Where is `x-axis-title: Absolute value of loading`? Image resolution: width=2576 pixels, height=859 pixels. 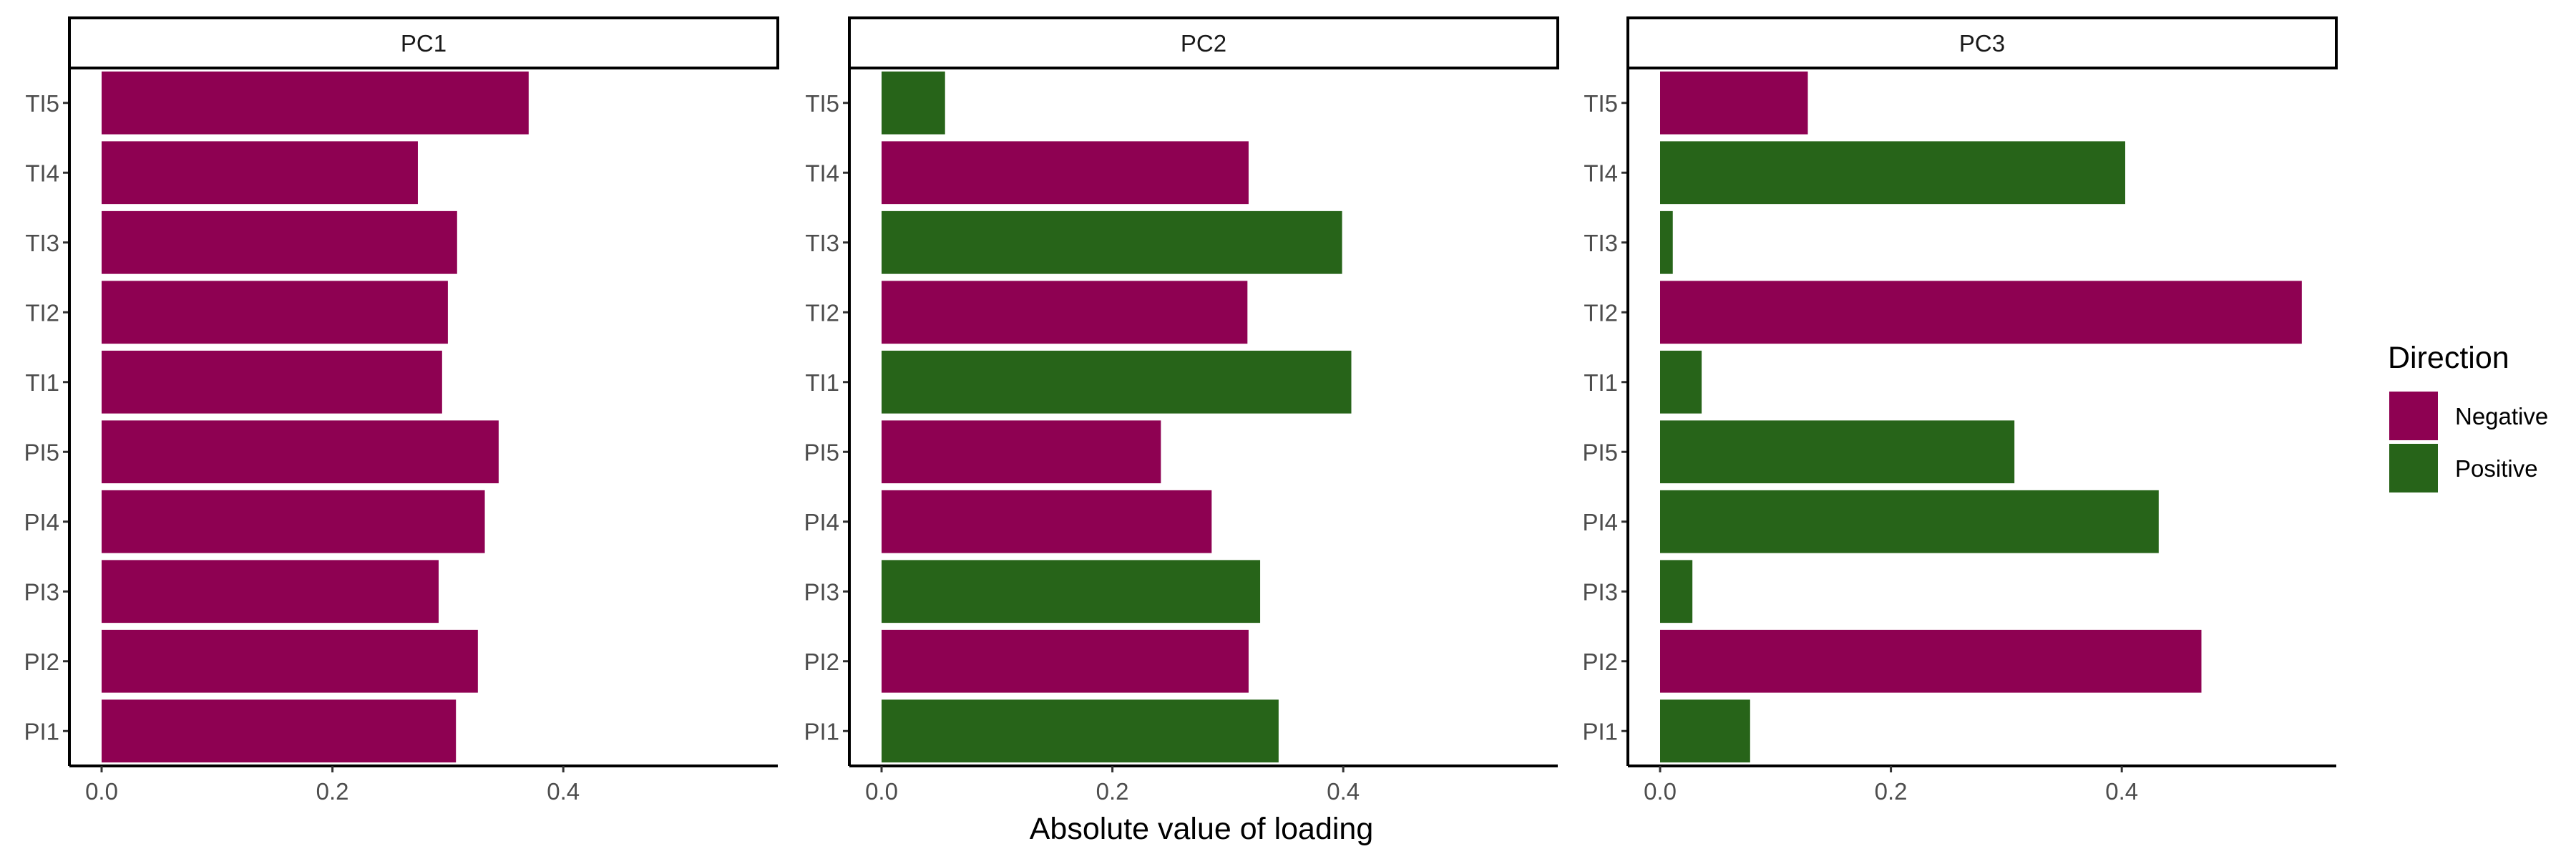
x-axis-title: Absolute value of loading is located at coordinates (1202, 829).